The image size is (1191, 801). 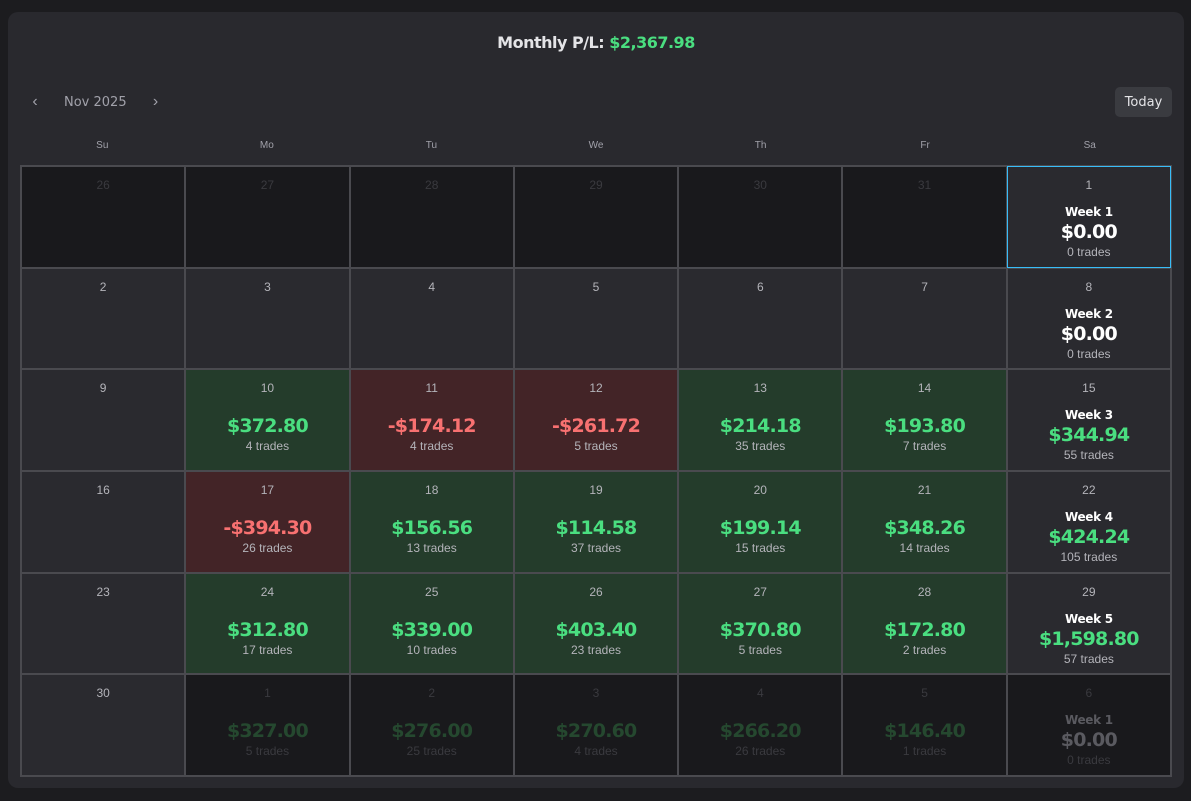 What do you see at coordinates (432, 489) in the screenshot?
I see `day-number: 18` at bounding box center [432, 489].